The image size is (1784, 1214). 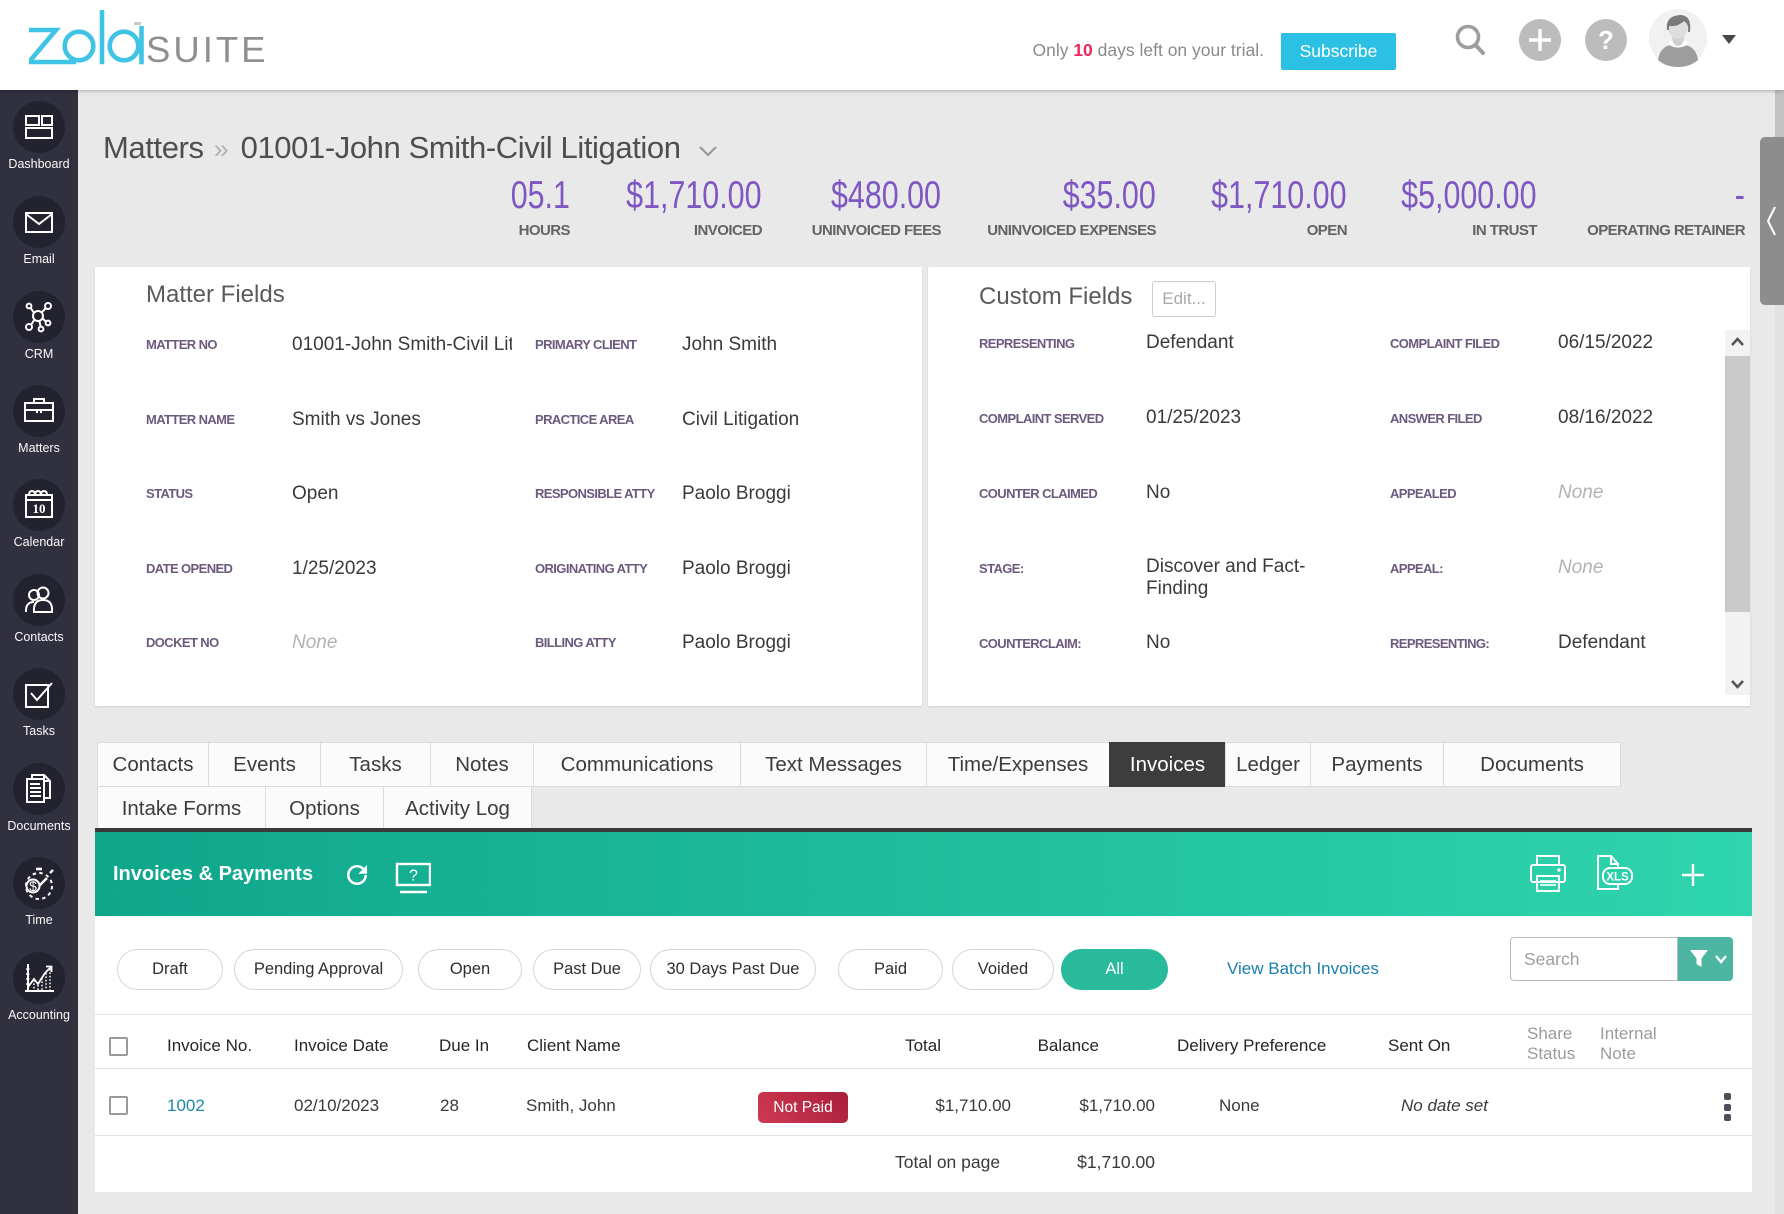 What do you see at coordinates (1617, 878) in the screenshot?
I see `svg-text: XLS` at bounding box center [1617, 878].